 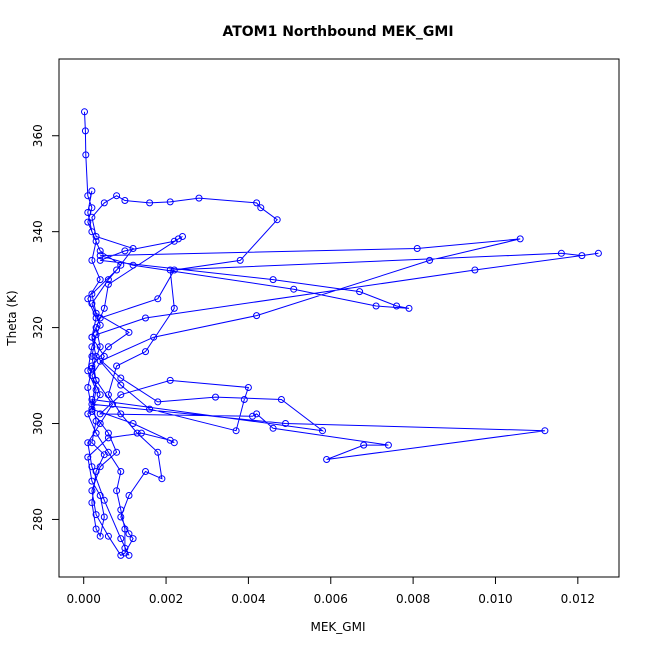 What do you see at coordinates (38, 423) in the screenshot?
I see `y-tick-label: 300` at bounding box center [38, 423].